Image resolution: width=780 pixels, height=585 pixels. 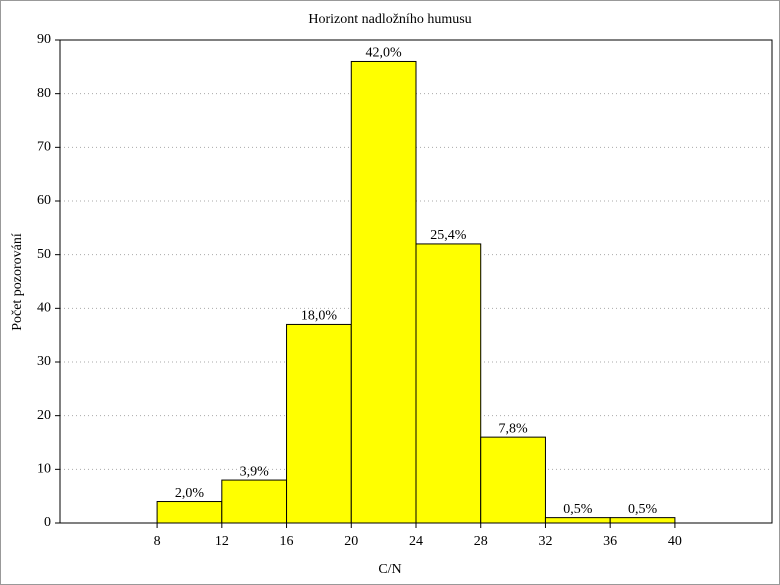 What do you see at coordinates (157, 541) in the screenshot?
I see `x-tick-label: 8` at bounding box center [157, 541].